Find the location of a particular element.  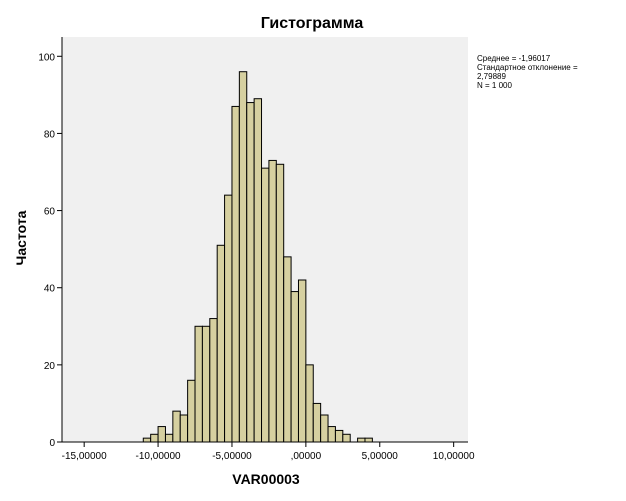

y-tick-label: 20 is located at coordinates (50, 366).